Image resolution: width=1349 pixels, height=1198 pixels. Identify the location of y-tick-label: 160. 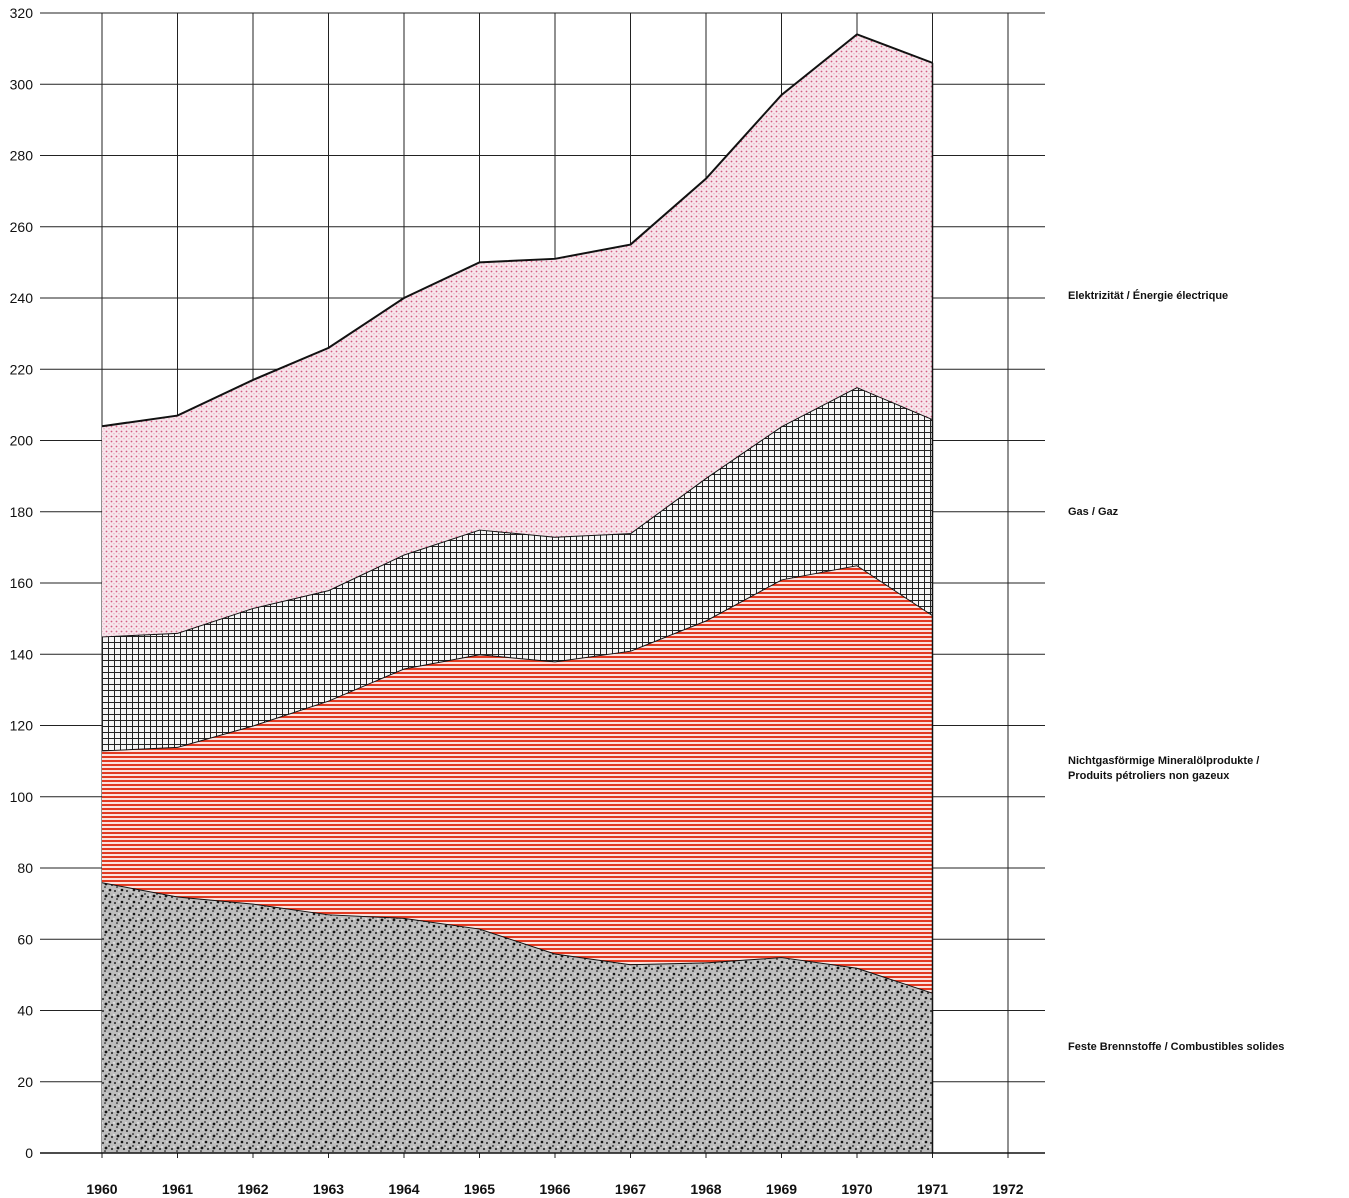
(22, 583).